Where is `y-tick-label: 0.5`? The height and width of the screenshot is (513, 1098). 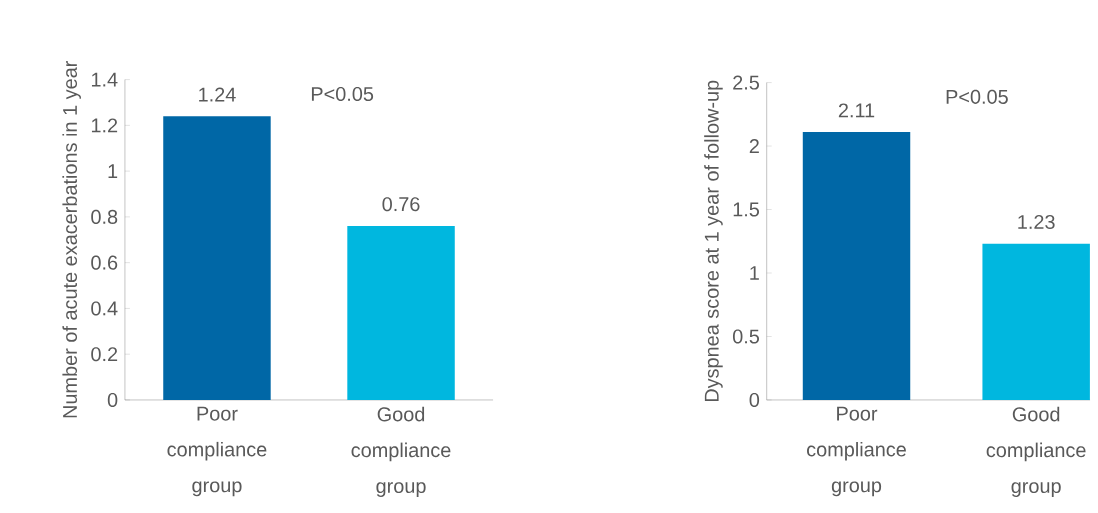
y-tick-label: 0.5 is located at coordinates (746, 336).